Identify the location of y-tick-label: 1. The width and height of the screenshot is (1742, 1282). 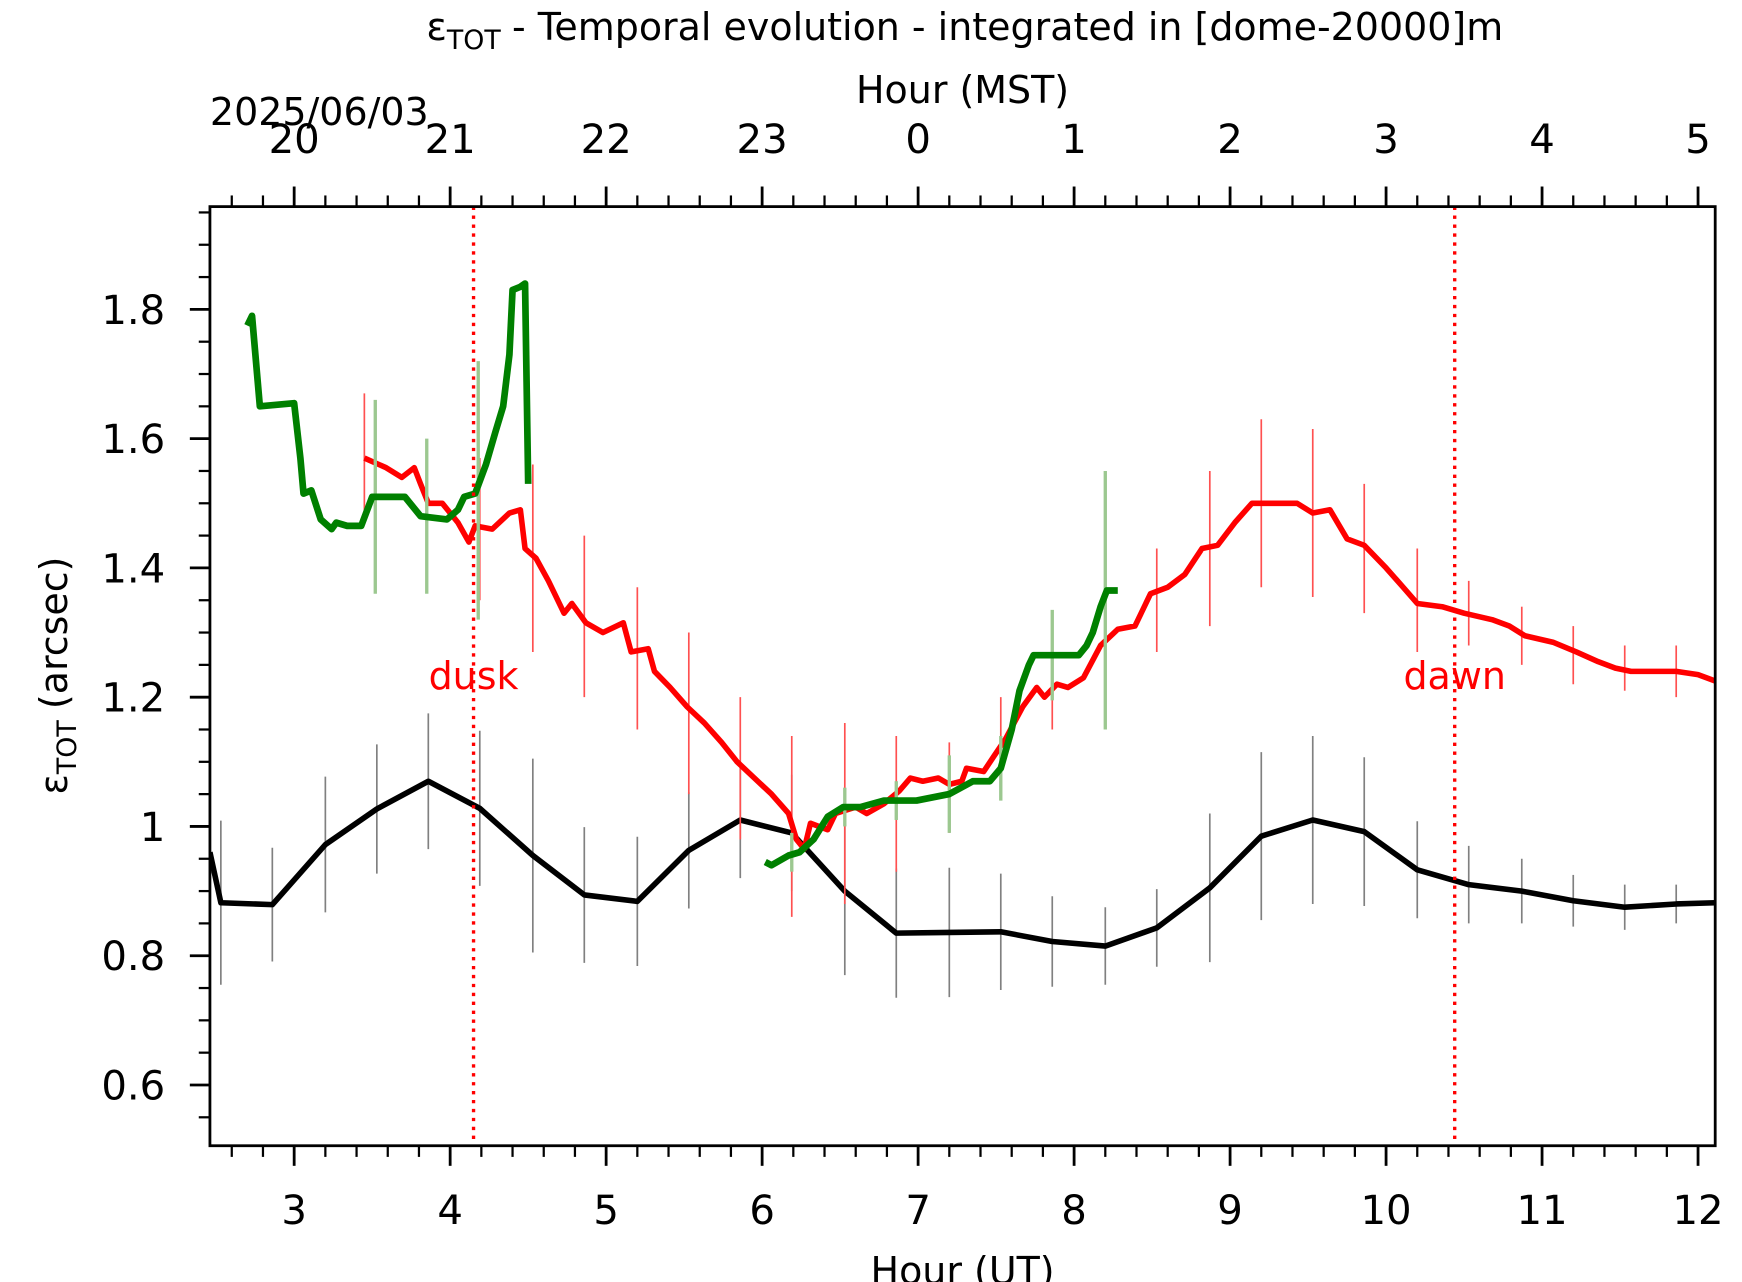
(153, 828).